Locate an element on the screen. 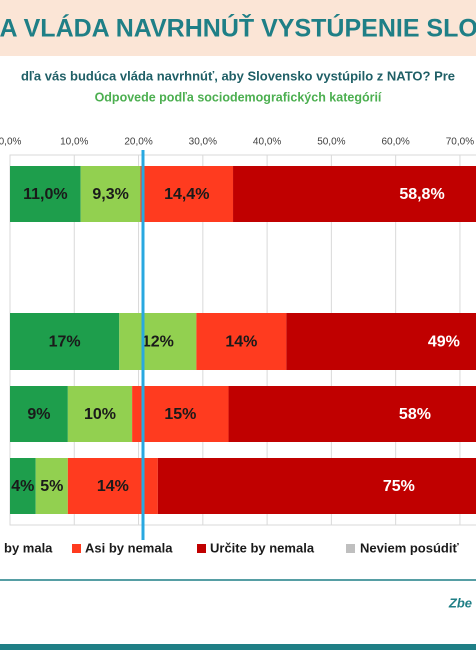 This screenshot has height=650, width=476. data-label: 58% is located at coordinates (415, 414).